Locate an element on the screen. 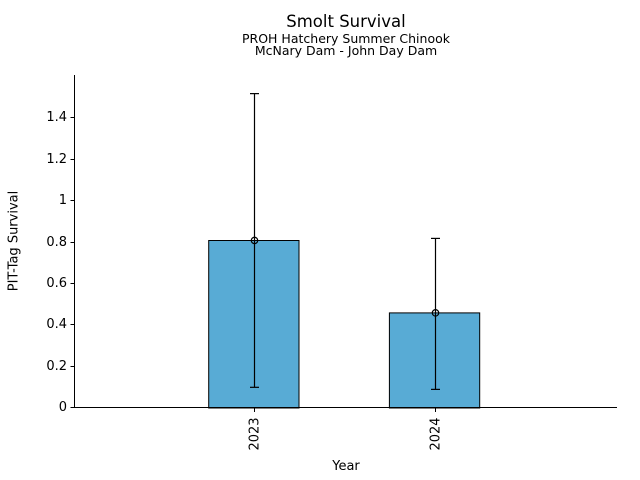  y-tick-label: 0.4 is located at coordinates (56, 324).